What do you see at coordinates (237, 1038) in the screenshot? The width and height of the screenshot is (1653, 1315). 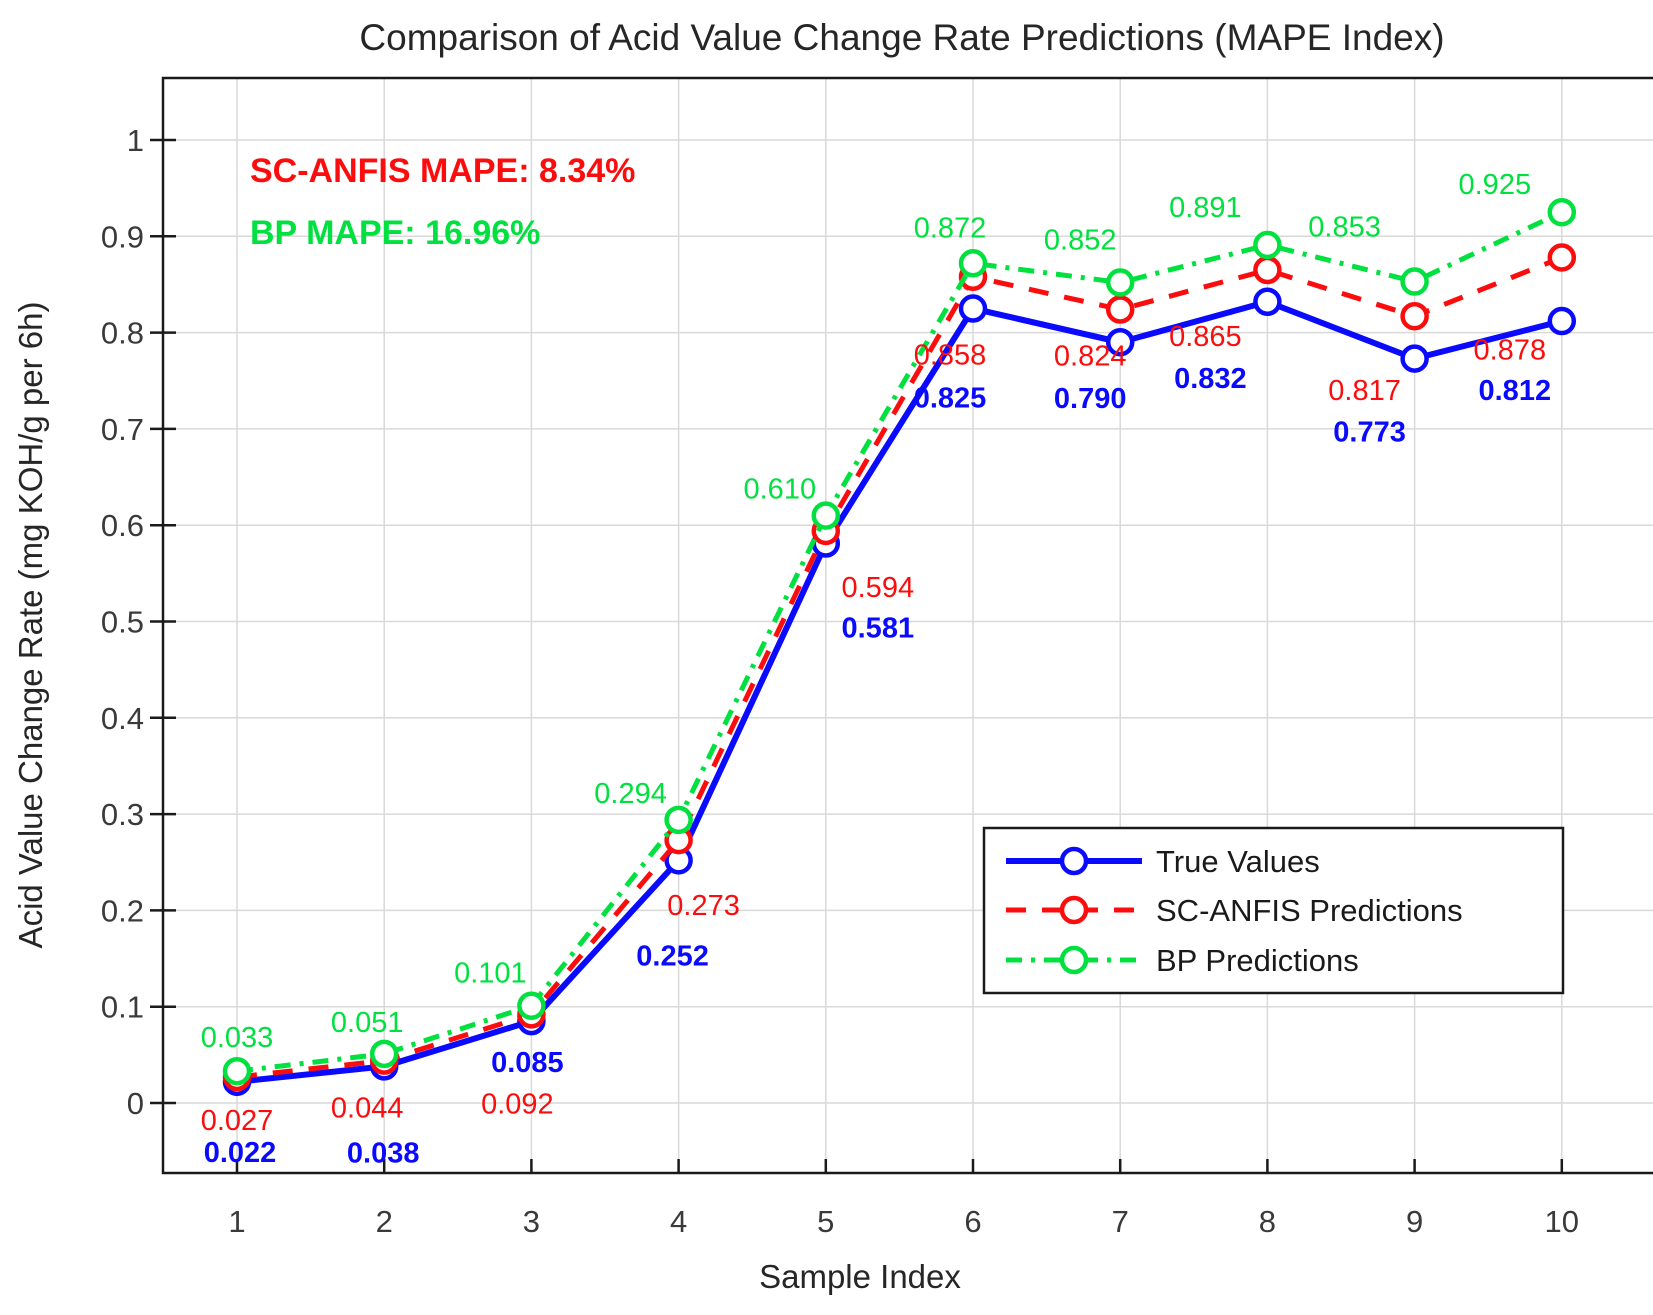 I see `data-label: 0.033` at bounding box center [237, 1038].